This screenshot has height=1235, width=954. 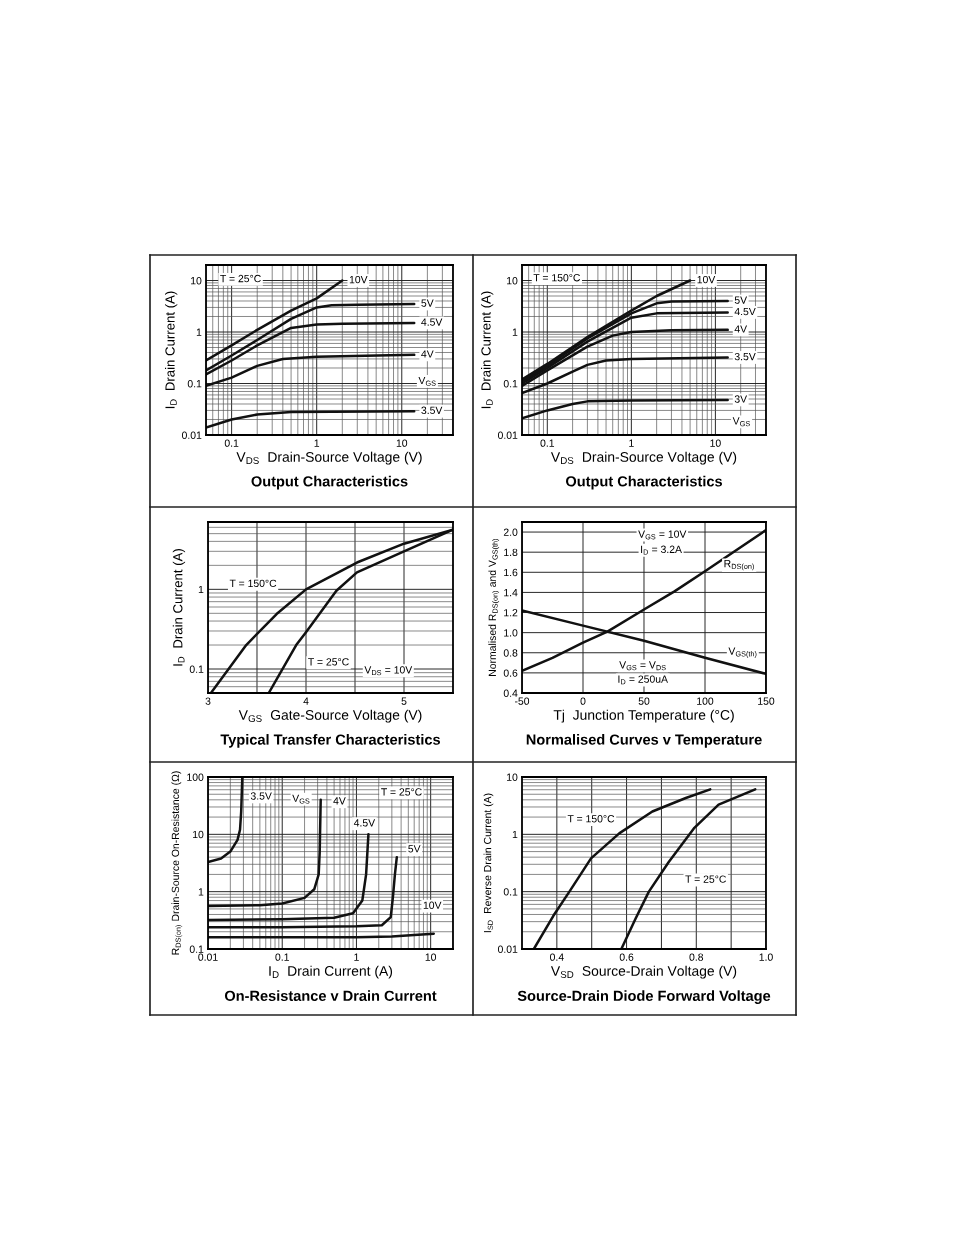 I want to click on y-tick-label: 1.0, so click(x=511, y=633).